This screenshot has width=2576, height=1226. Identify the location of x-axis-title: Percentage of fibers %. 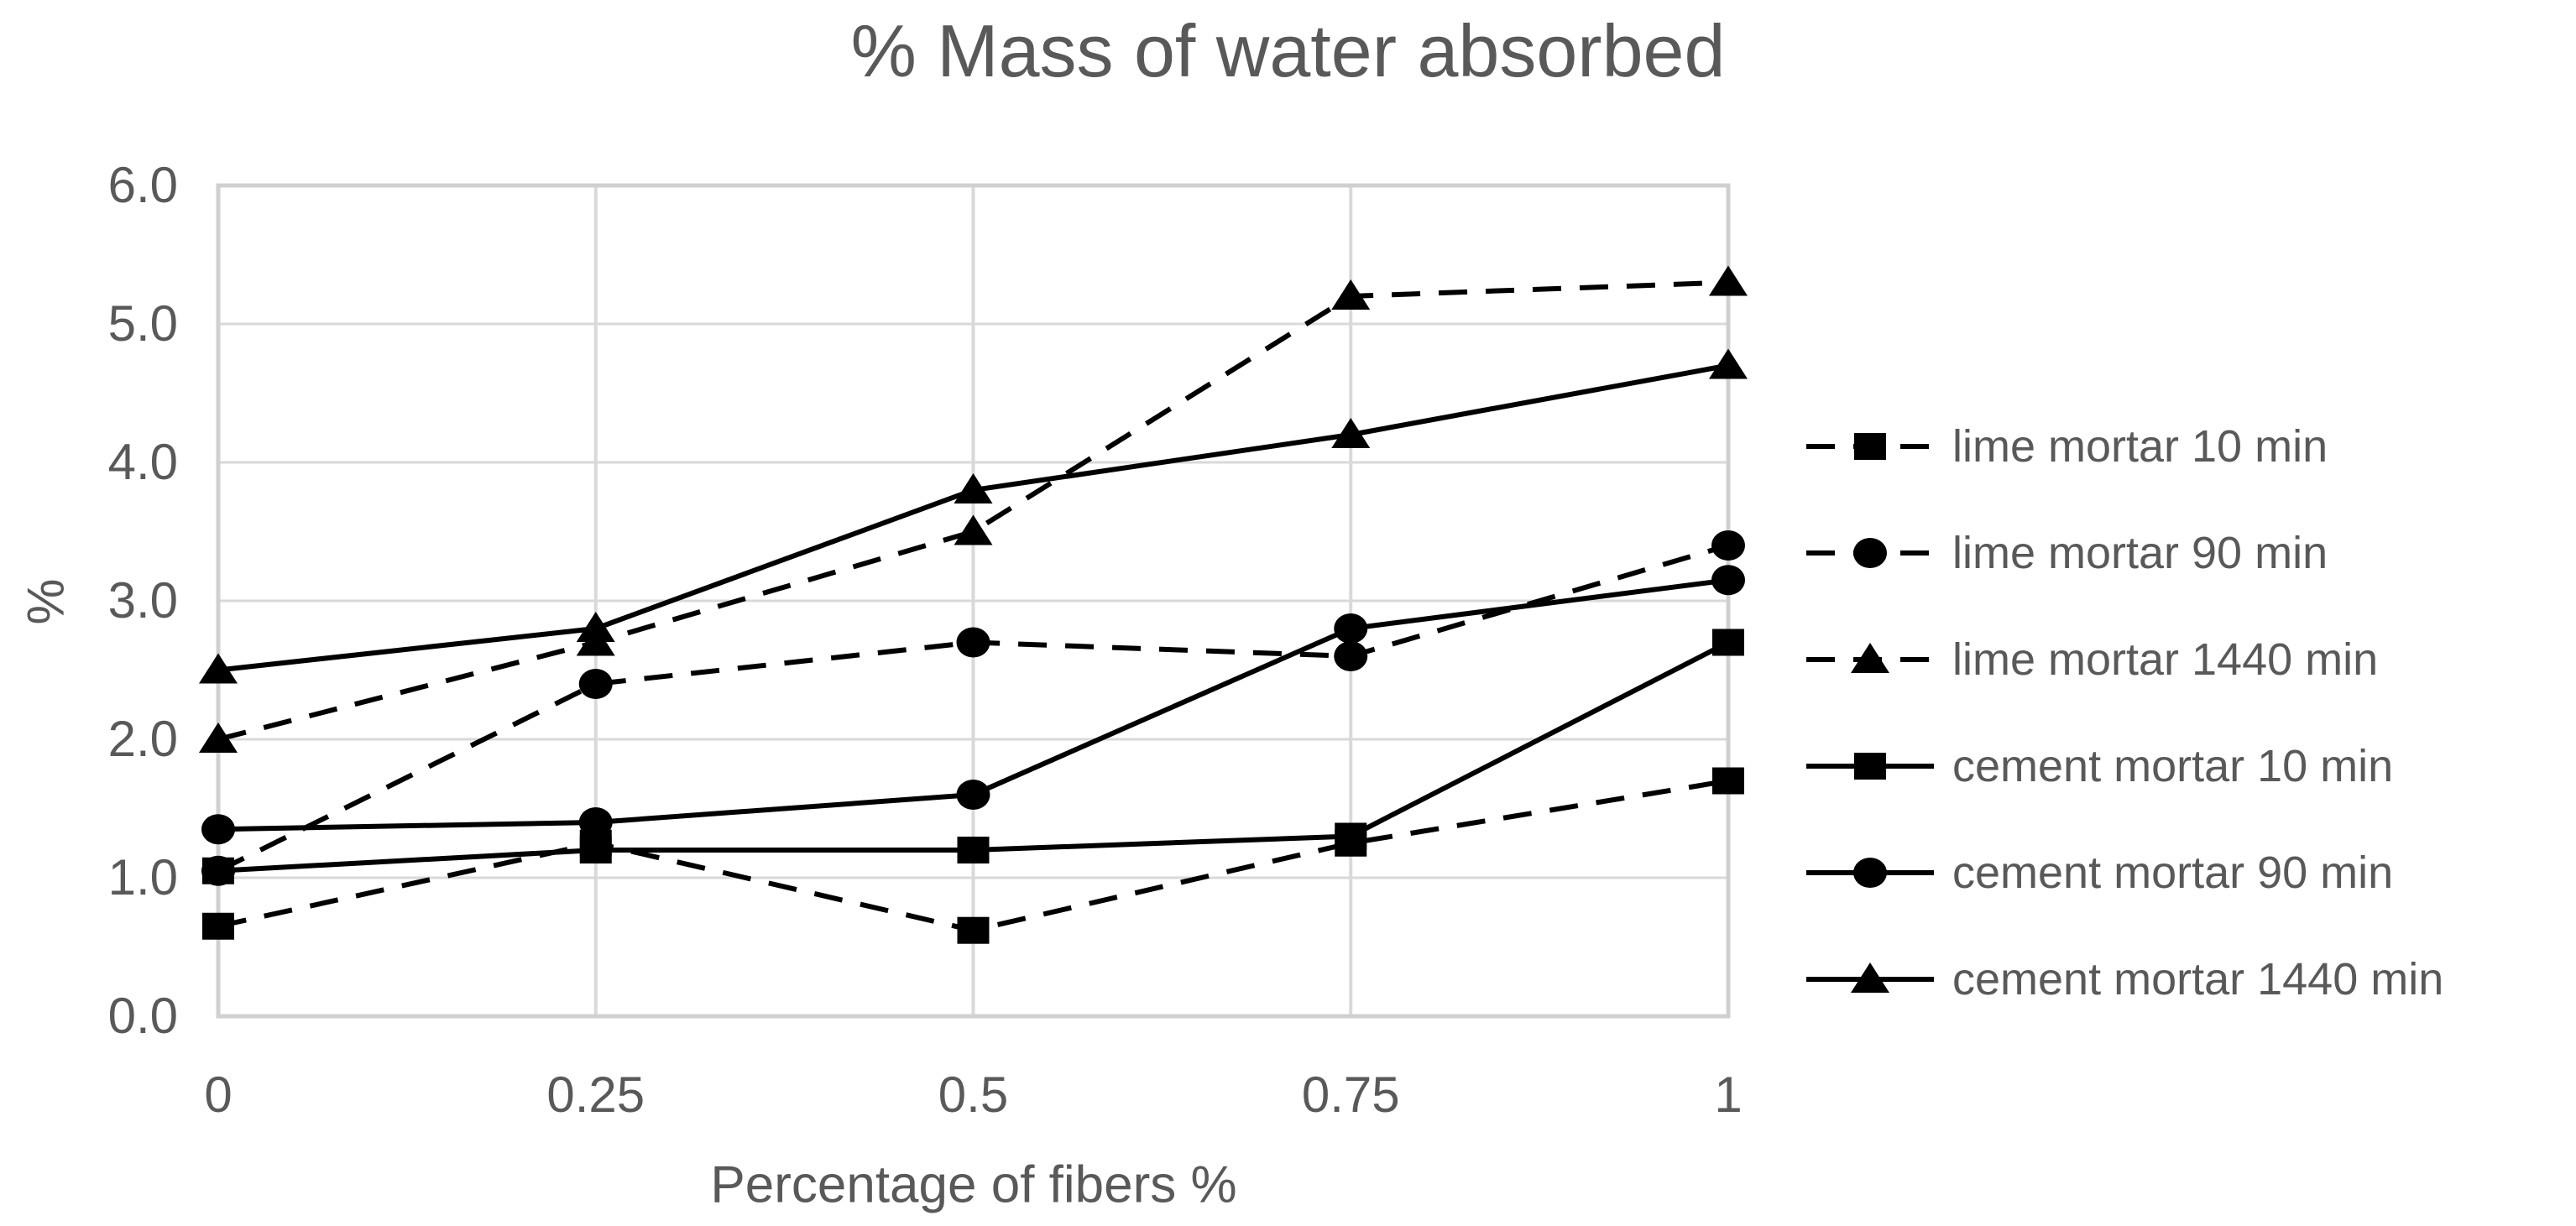
(973, 1185).